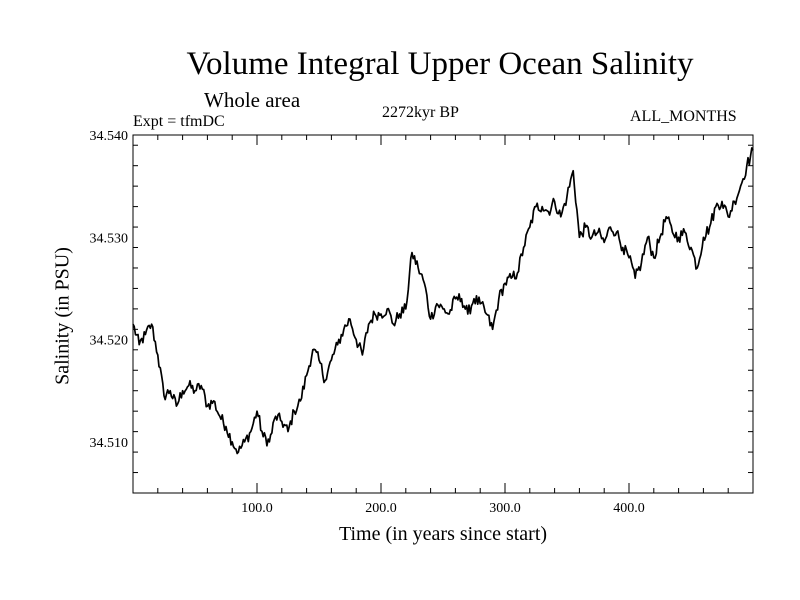  Describe the element at coordinates (109, 136) in the screenshot. I see `y-tick-label: 34.540` at that location.